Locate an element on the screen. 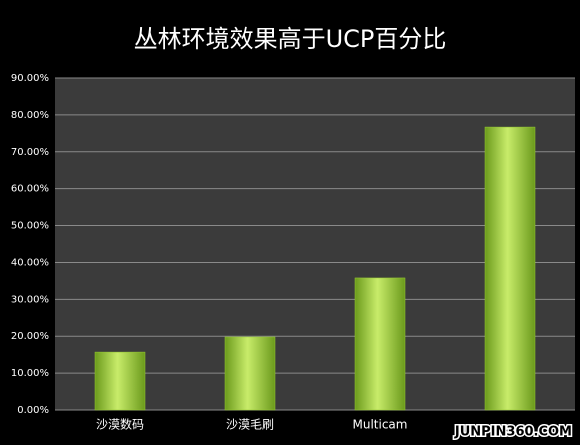  y-tick-label: 30.00% is located at coordinates (30, 299).